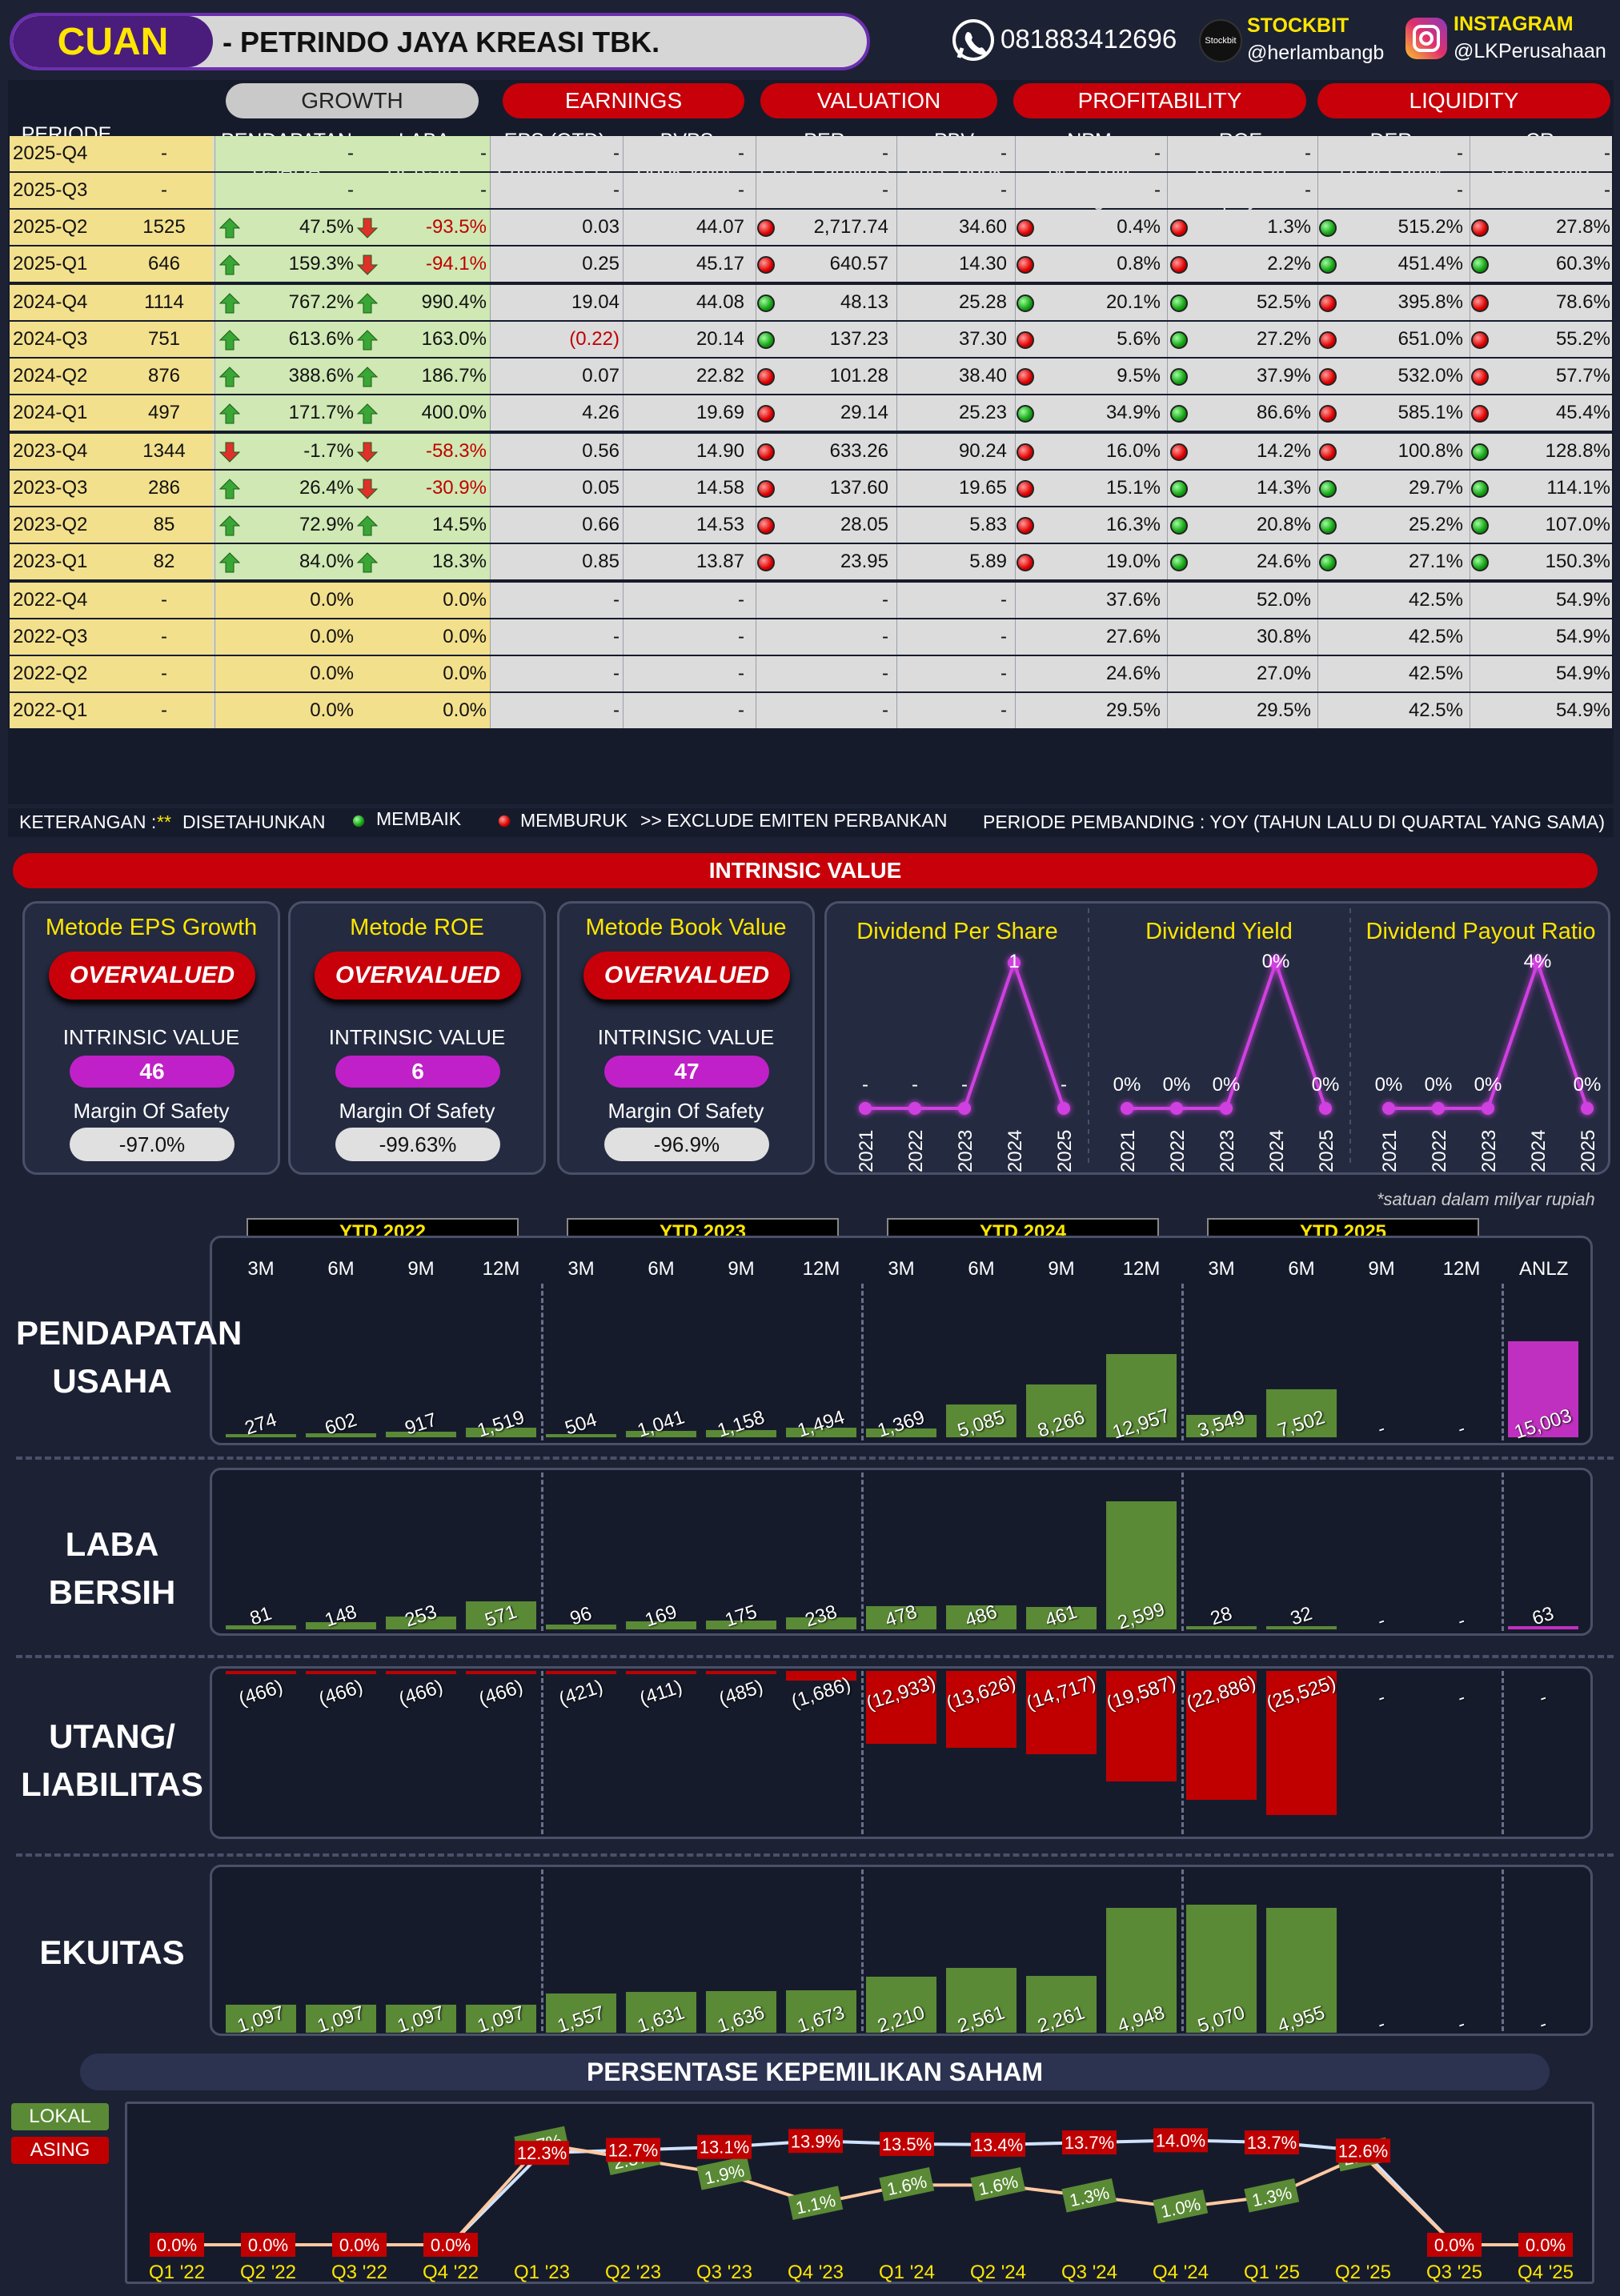 The height and width of the screenshot is (2296, 1620). I want to click on cell-price: 751, so click(164, 339).